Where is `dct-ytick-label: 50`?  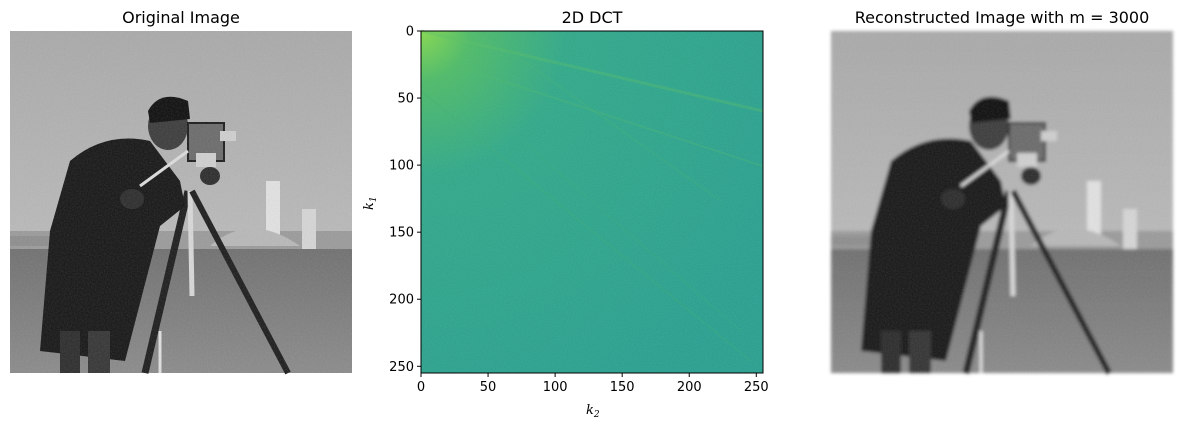 dct-ytick-label: 50 is located at coordinates (405, 99).